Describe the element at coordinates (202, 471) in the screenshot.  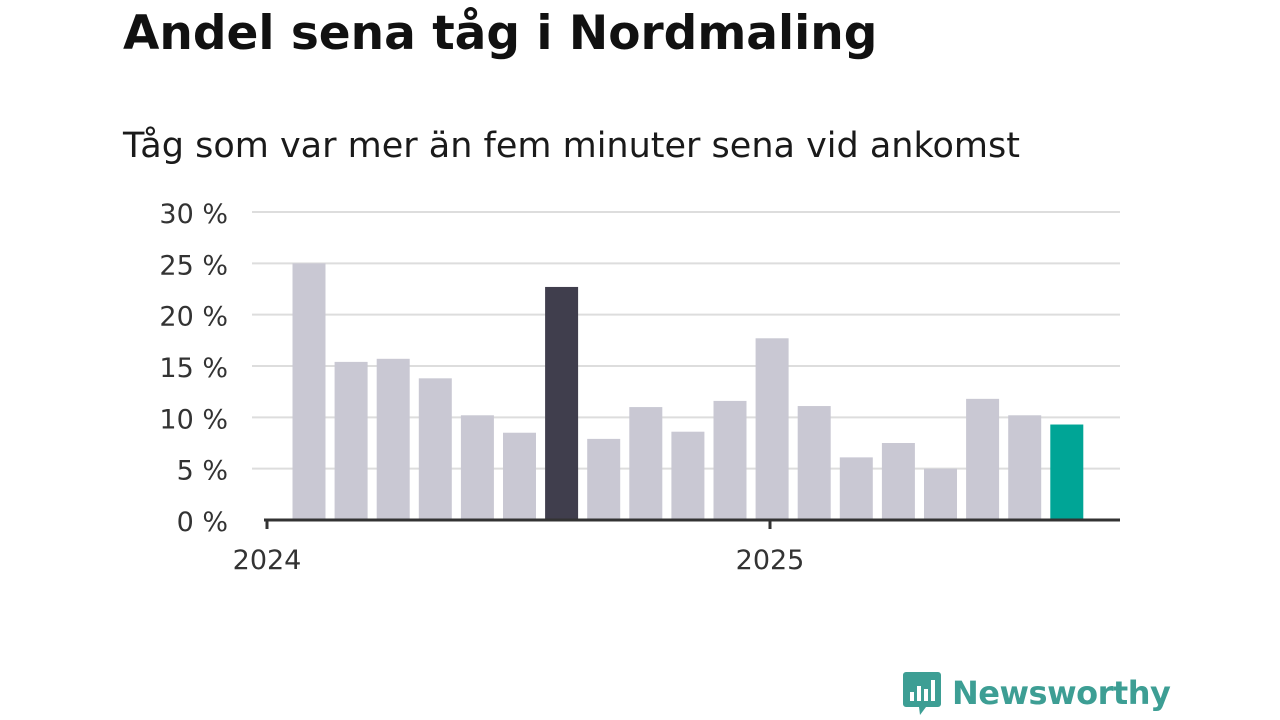
I see `y-tick-label: 5 %` at that location.